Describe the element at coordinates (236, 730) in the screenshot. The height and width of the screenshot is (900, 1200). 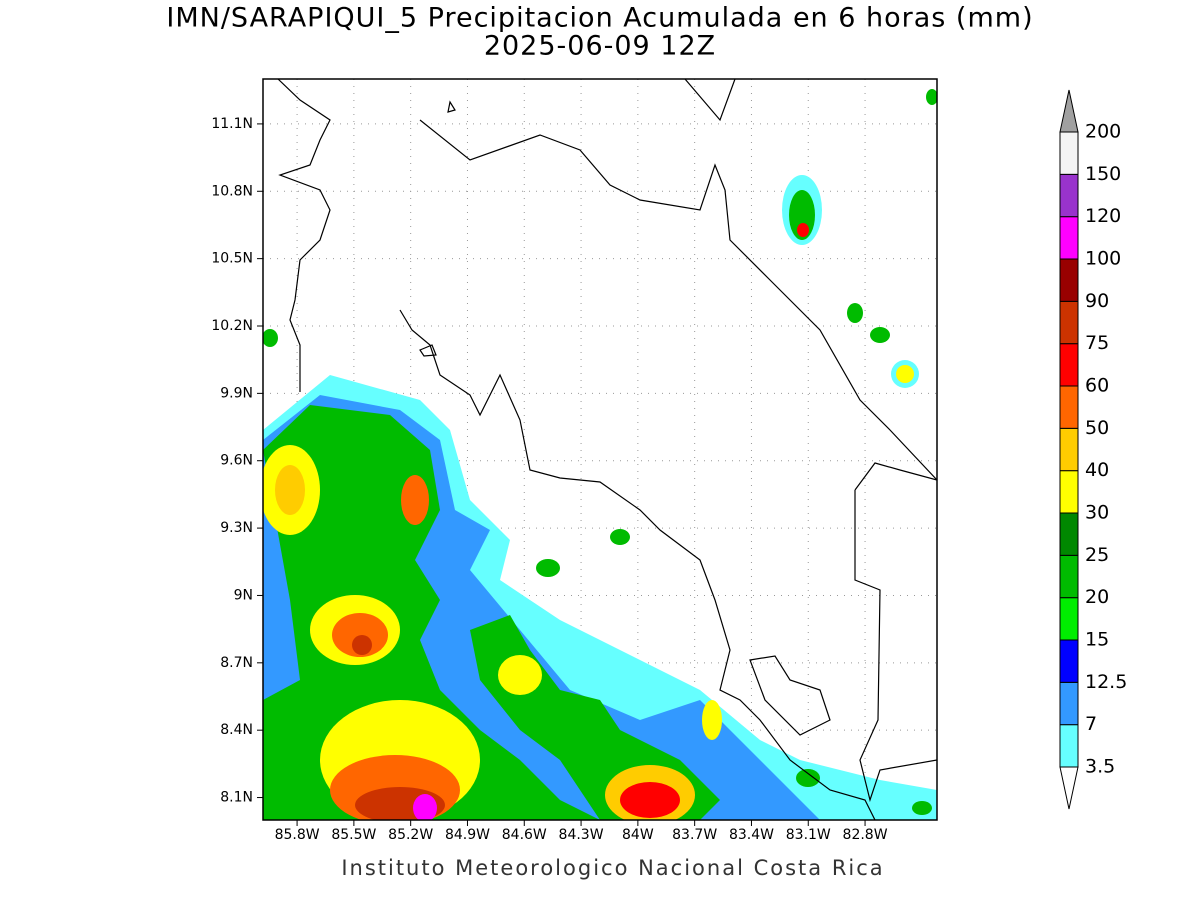
I see `y-tick-label: 8.4N` at that location.